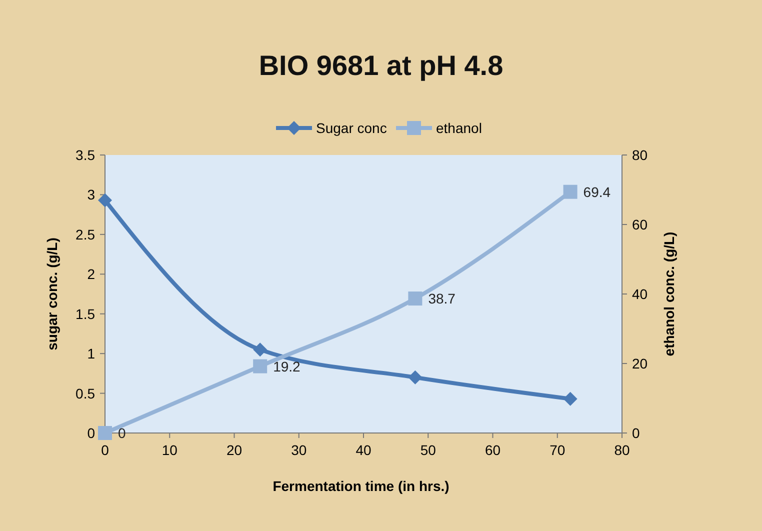  What do you see at coordinates (91, 433) in the screenshot?
I see `y-tick-label: 0` at bounding box center [91, 433].